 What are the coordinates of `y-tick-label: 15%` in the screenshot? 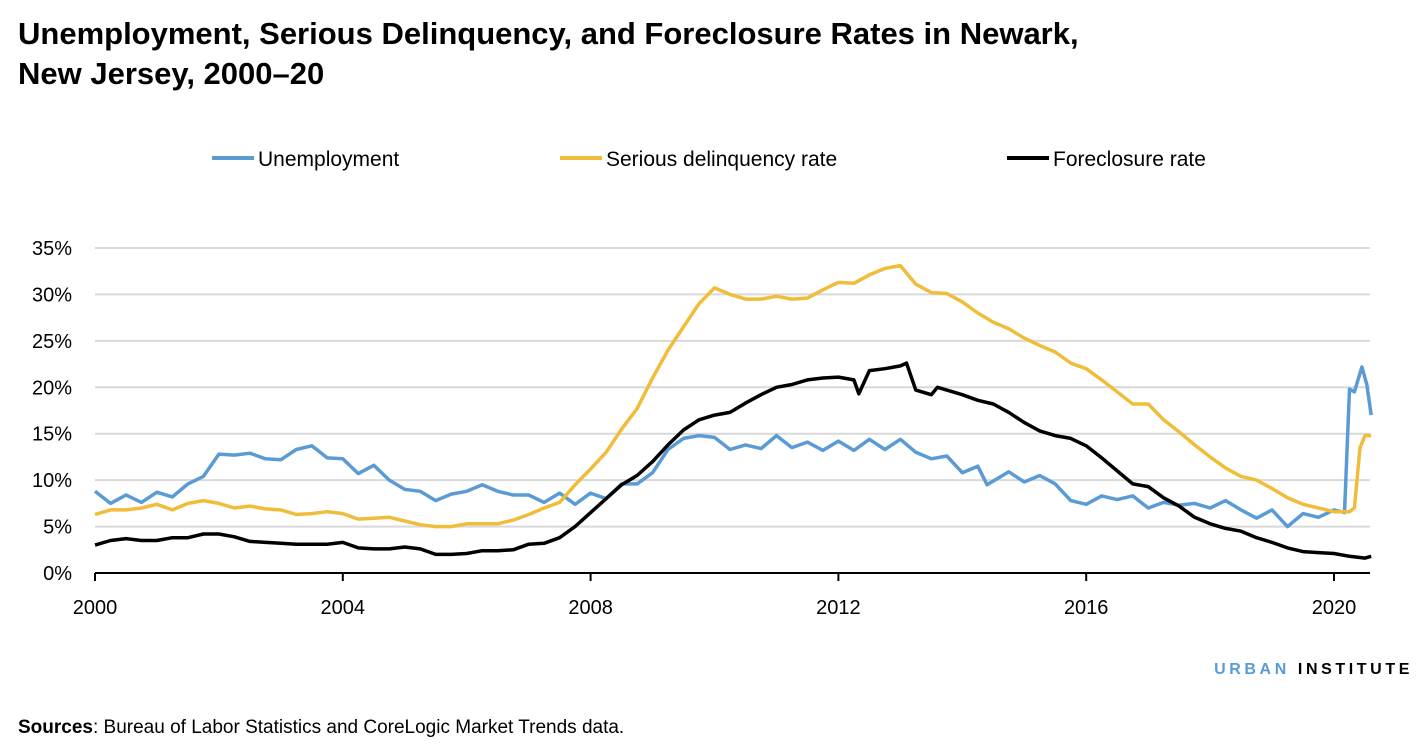 It's located at (52, 435).